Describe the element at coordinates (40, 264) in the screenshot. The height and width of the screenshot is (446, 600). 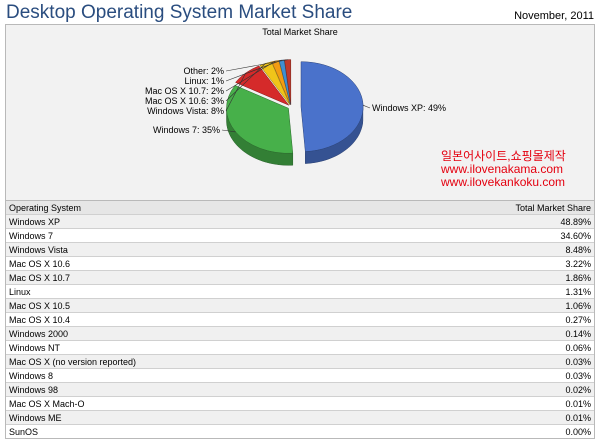
I see `os-name-cell: Mac OS X 10.6` at that location.